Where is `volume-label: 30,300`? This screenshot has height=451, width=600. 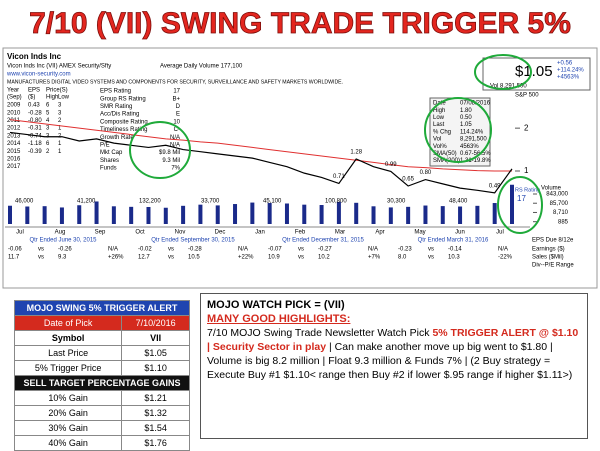
volume-label: 30,300 is located at coordinates (396, 202).